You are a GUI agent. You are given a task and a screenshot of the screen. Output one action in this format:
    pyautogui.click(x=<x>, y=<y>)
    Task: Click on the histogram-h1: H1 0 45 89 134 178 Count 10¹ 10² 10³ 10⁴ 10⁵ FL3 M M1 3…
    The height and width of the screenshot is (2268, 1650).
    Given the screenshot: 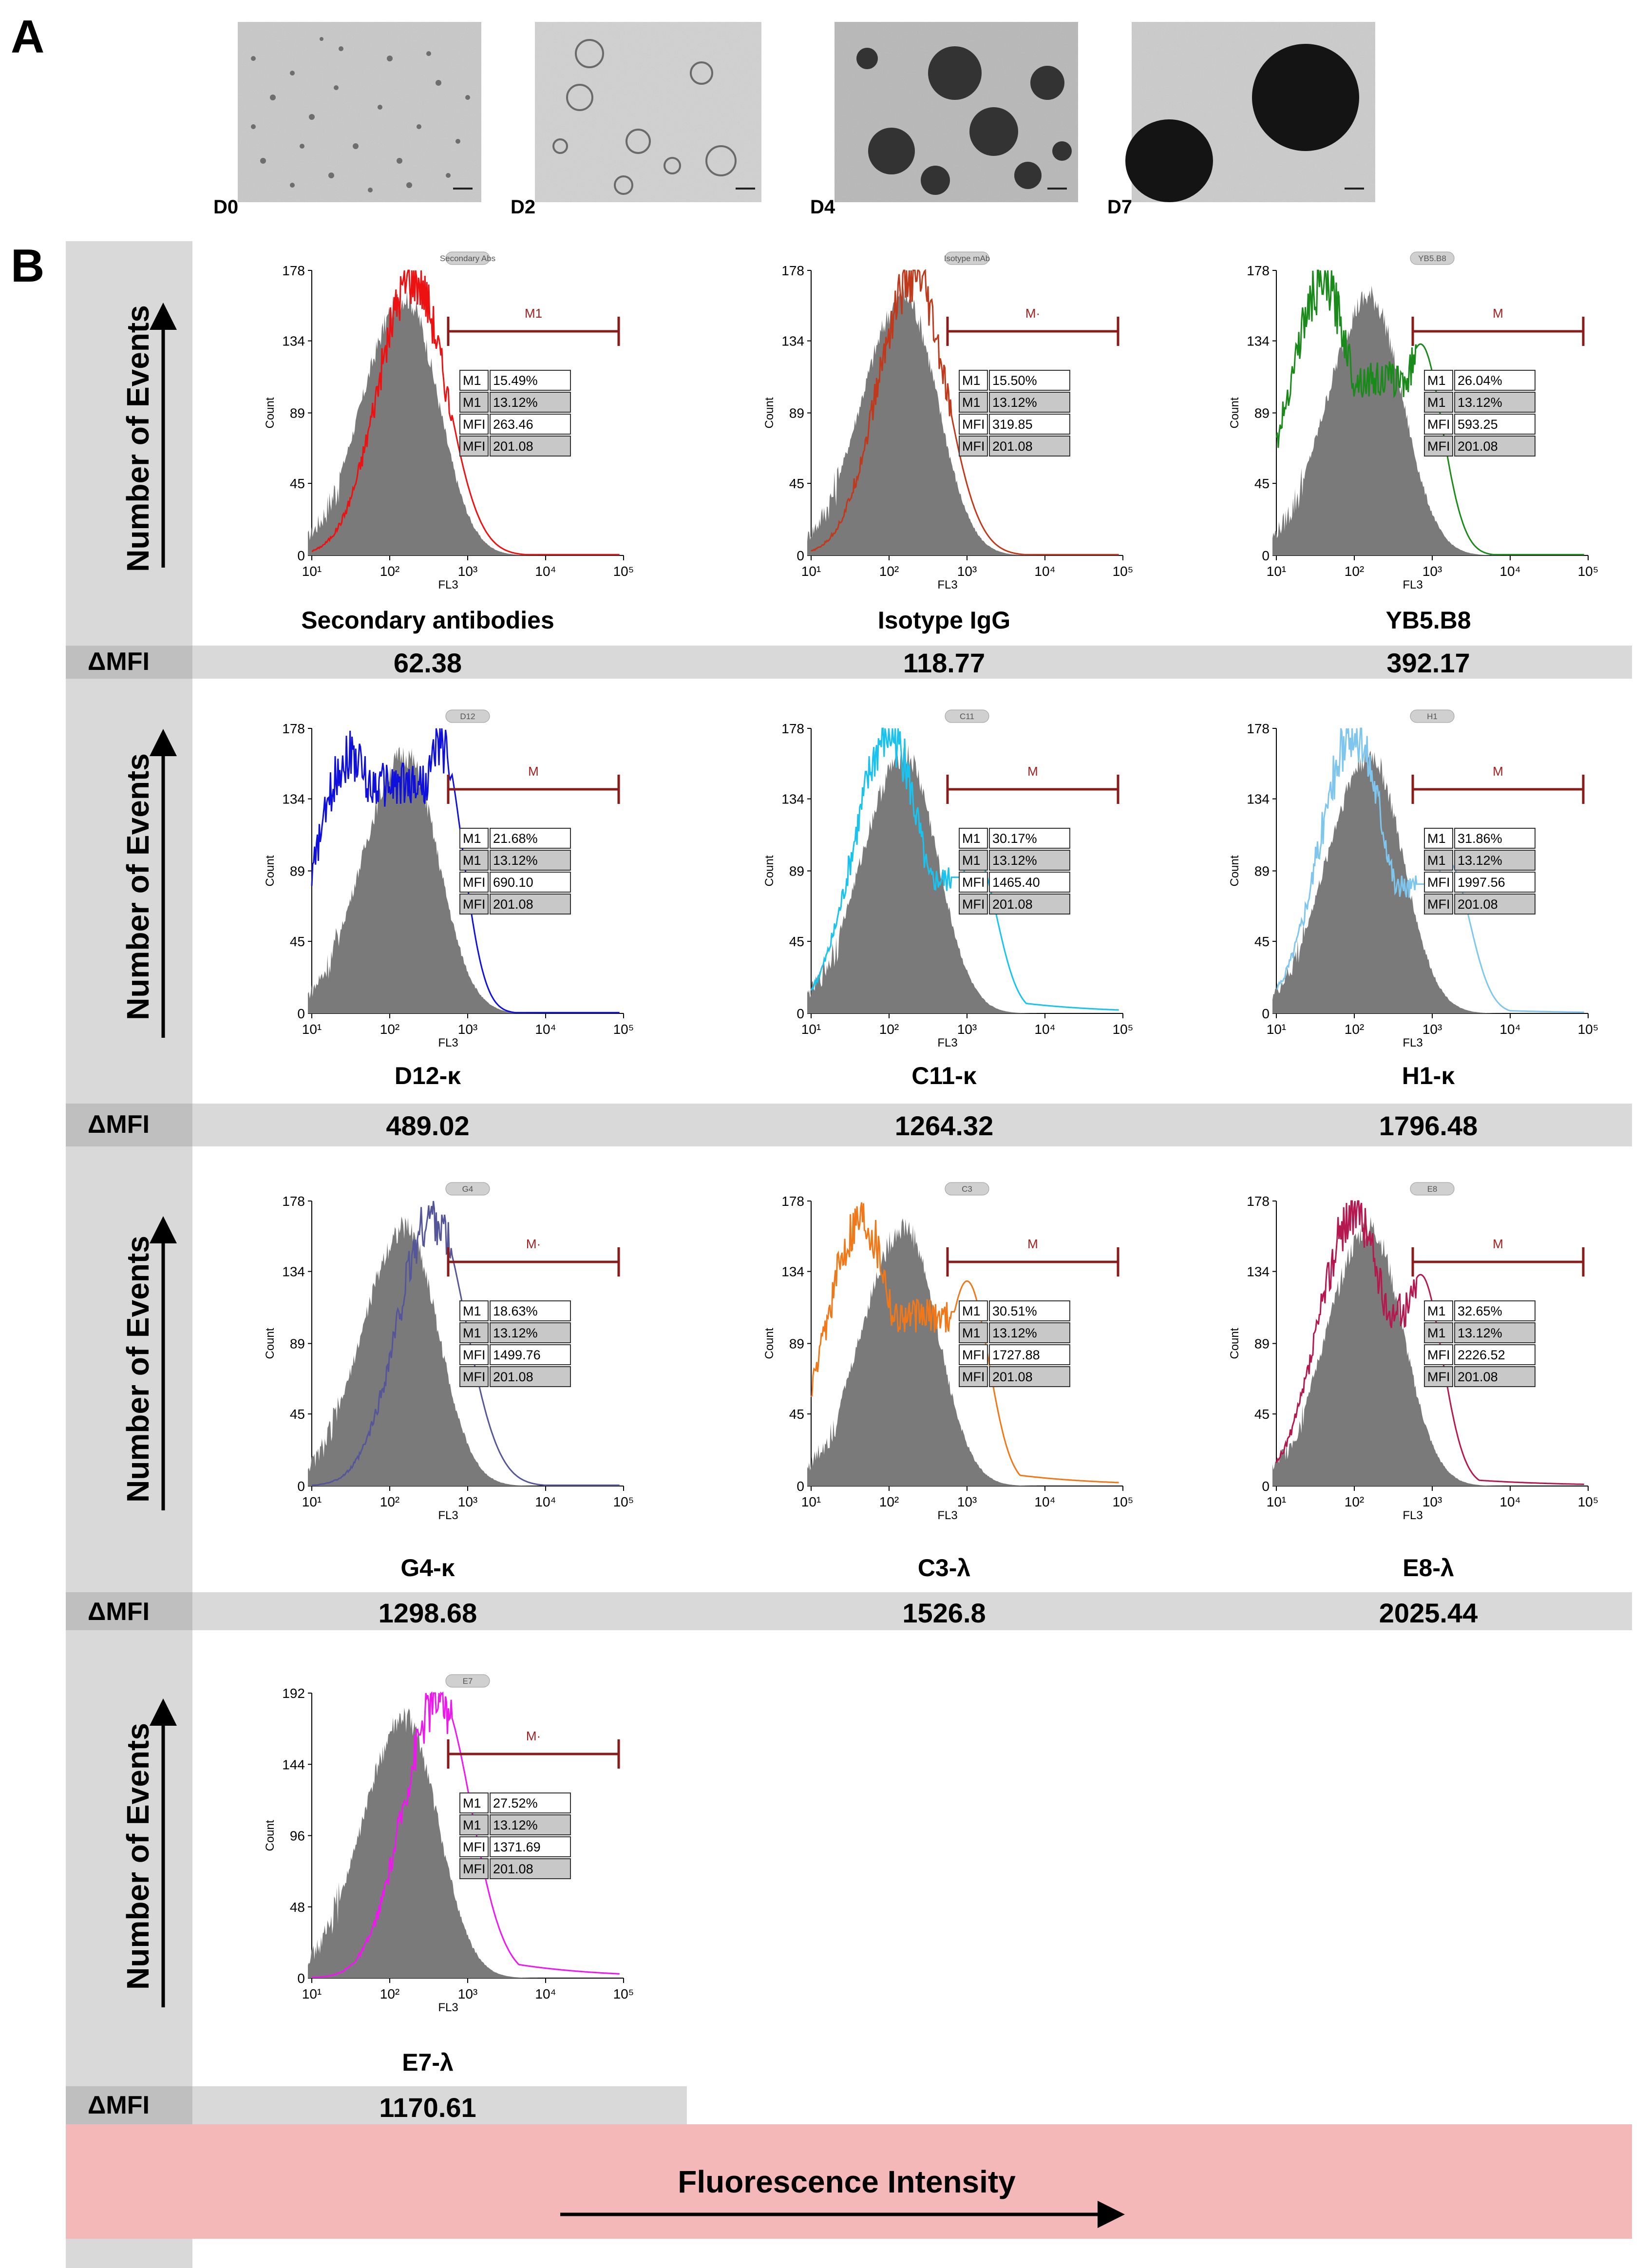 What is the action you would take?
    pyautogui.click(x=1413, y=925)
    